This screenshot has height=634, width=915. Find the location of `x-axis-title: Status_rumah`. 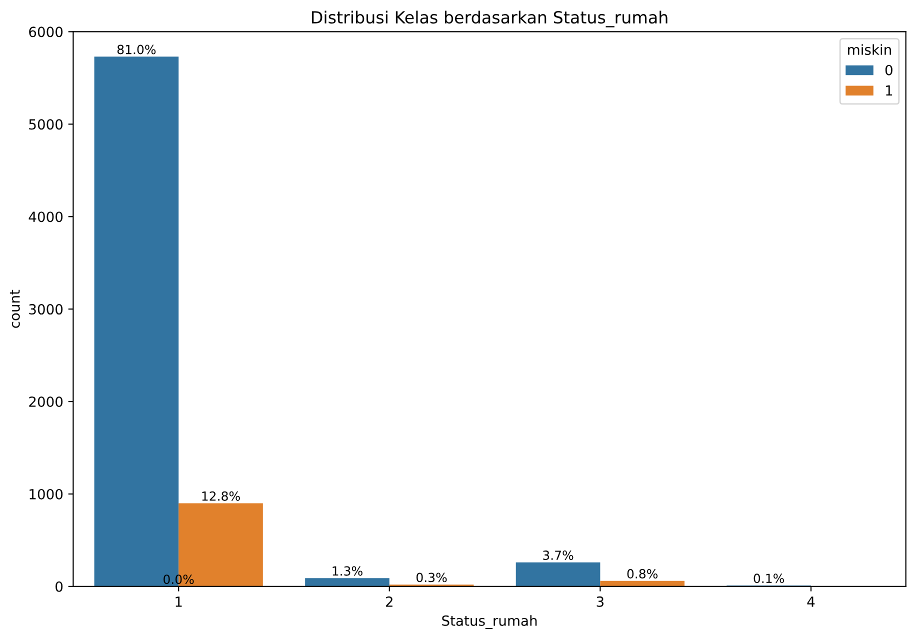

x-axis-title: Status_rumah is located at coordinates (489, 622).